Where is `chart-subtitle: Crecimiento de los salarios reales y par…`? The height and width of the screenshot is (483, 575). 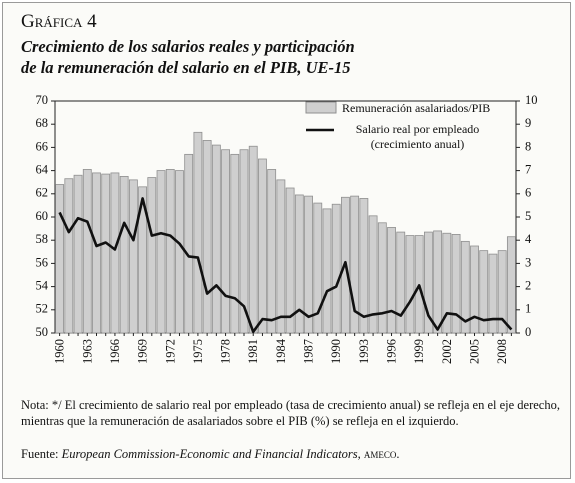 chart-subtitle: Crecimiento de los salarios reales y par… is located at coordinates (188, 46).